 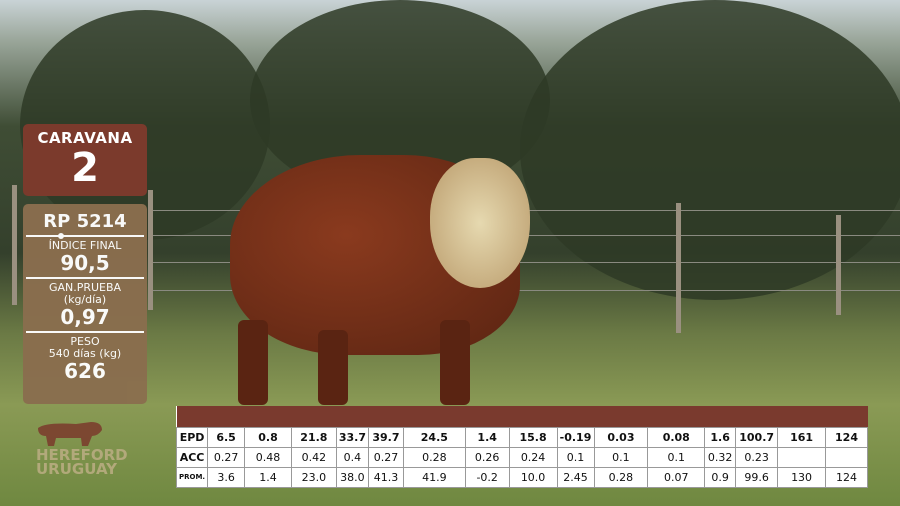 I want to click on bull-silhouette-icon, so click(x=70, y=434).